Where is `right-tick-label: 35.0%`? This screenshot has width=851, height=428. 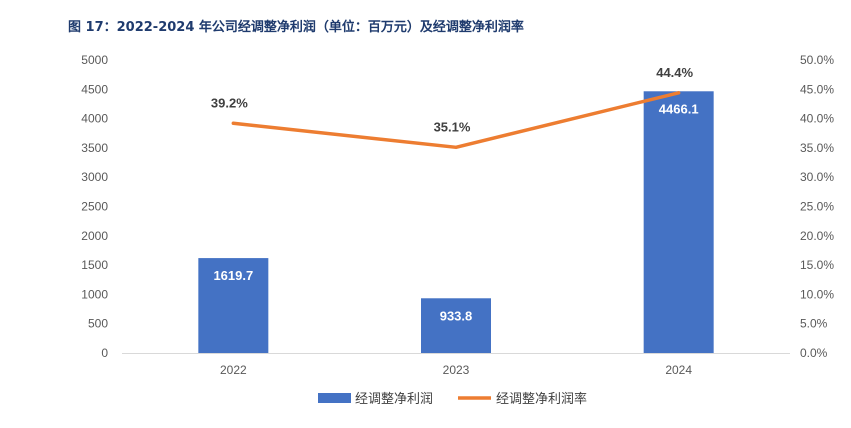 right-tick-label: 35.0% is located at coordinates (817, 148).